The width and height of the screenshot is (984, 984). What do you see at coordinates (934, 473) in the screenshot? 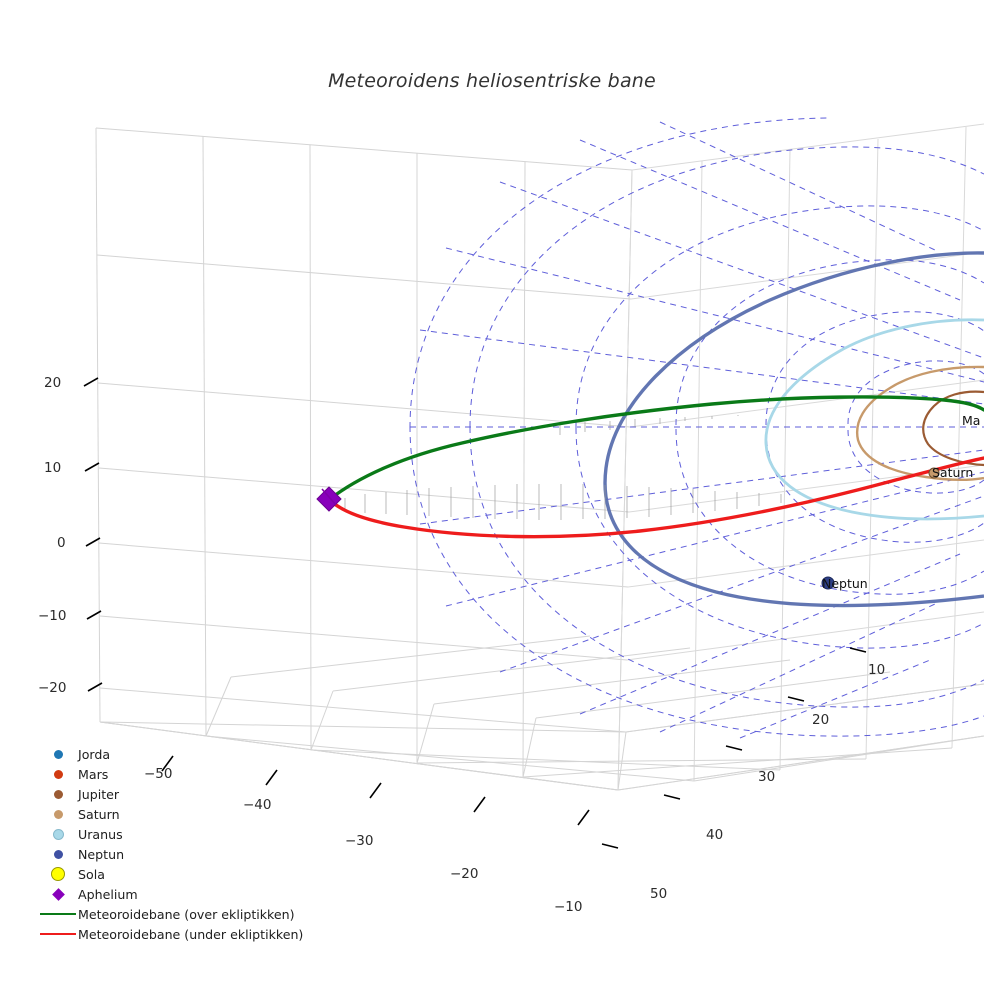
I see `body-marker-saturn` at bounding box center [934, 473].